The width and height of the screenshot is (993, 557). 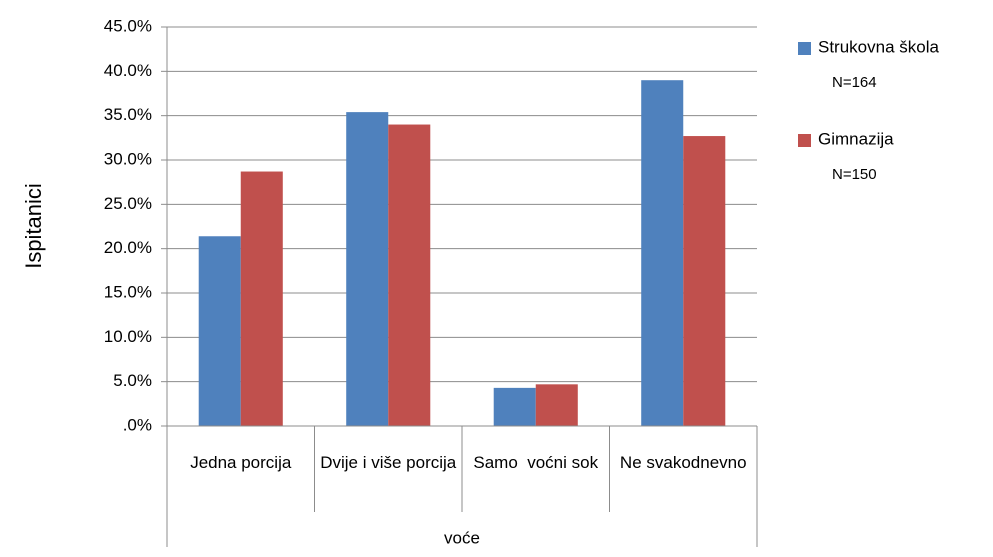 What do you see at coordinates (128, 336) in the screenshot?
I see `y-tick-label: 10.0%` at bounding box center [128, 336].